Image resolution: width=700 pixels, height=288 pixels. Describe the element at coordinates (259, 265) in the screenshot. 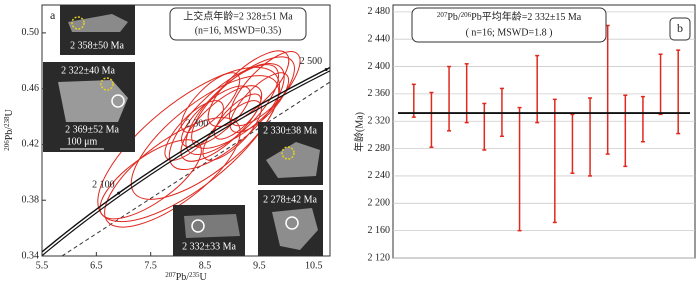

I see `x-tick-label: 9.5` at that location.